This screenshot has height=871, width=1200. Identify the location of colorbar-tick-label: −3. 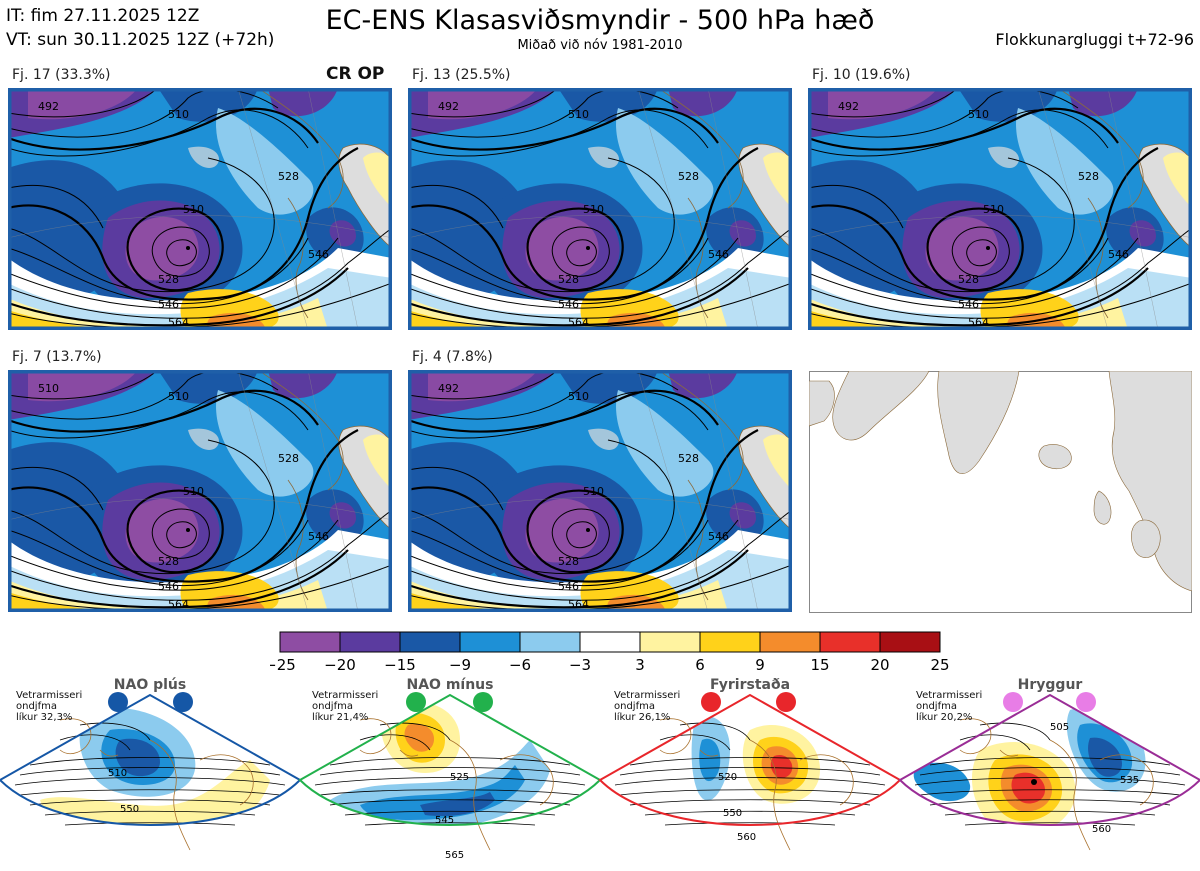
(580, 665).